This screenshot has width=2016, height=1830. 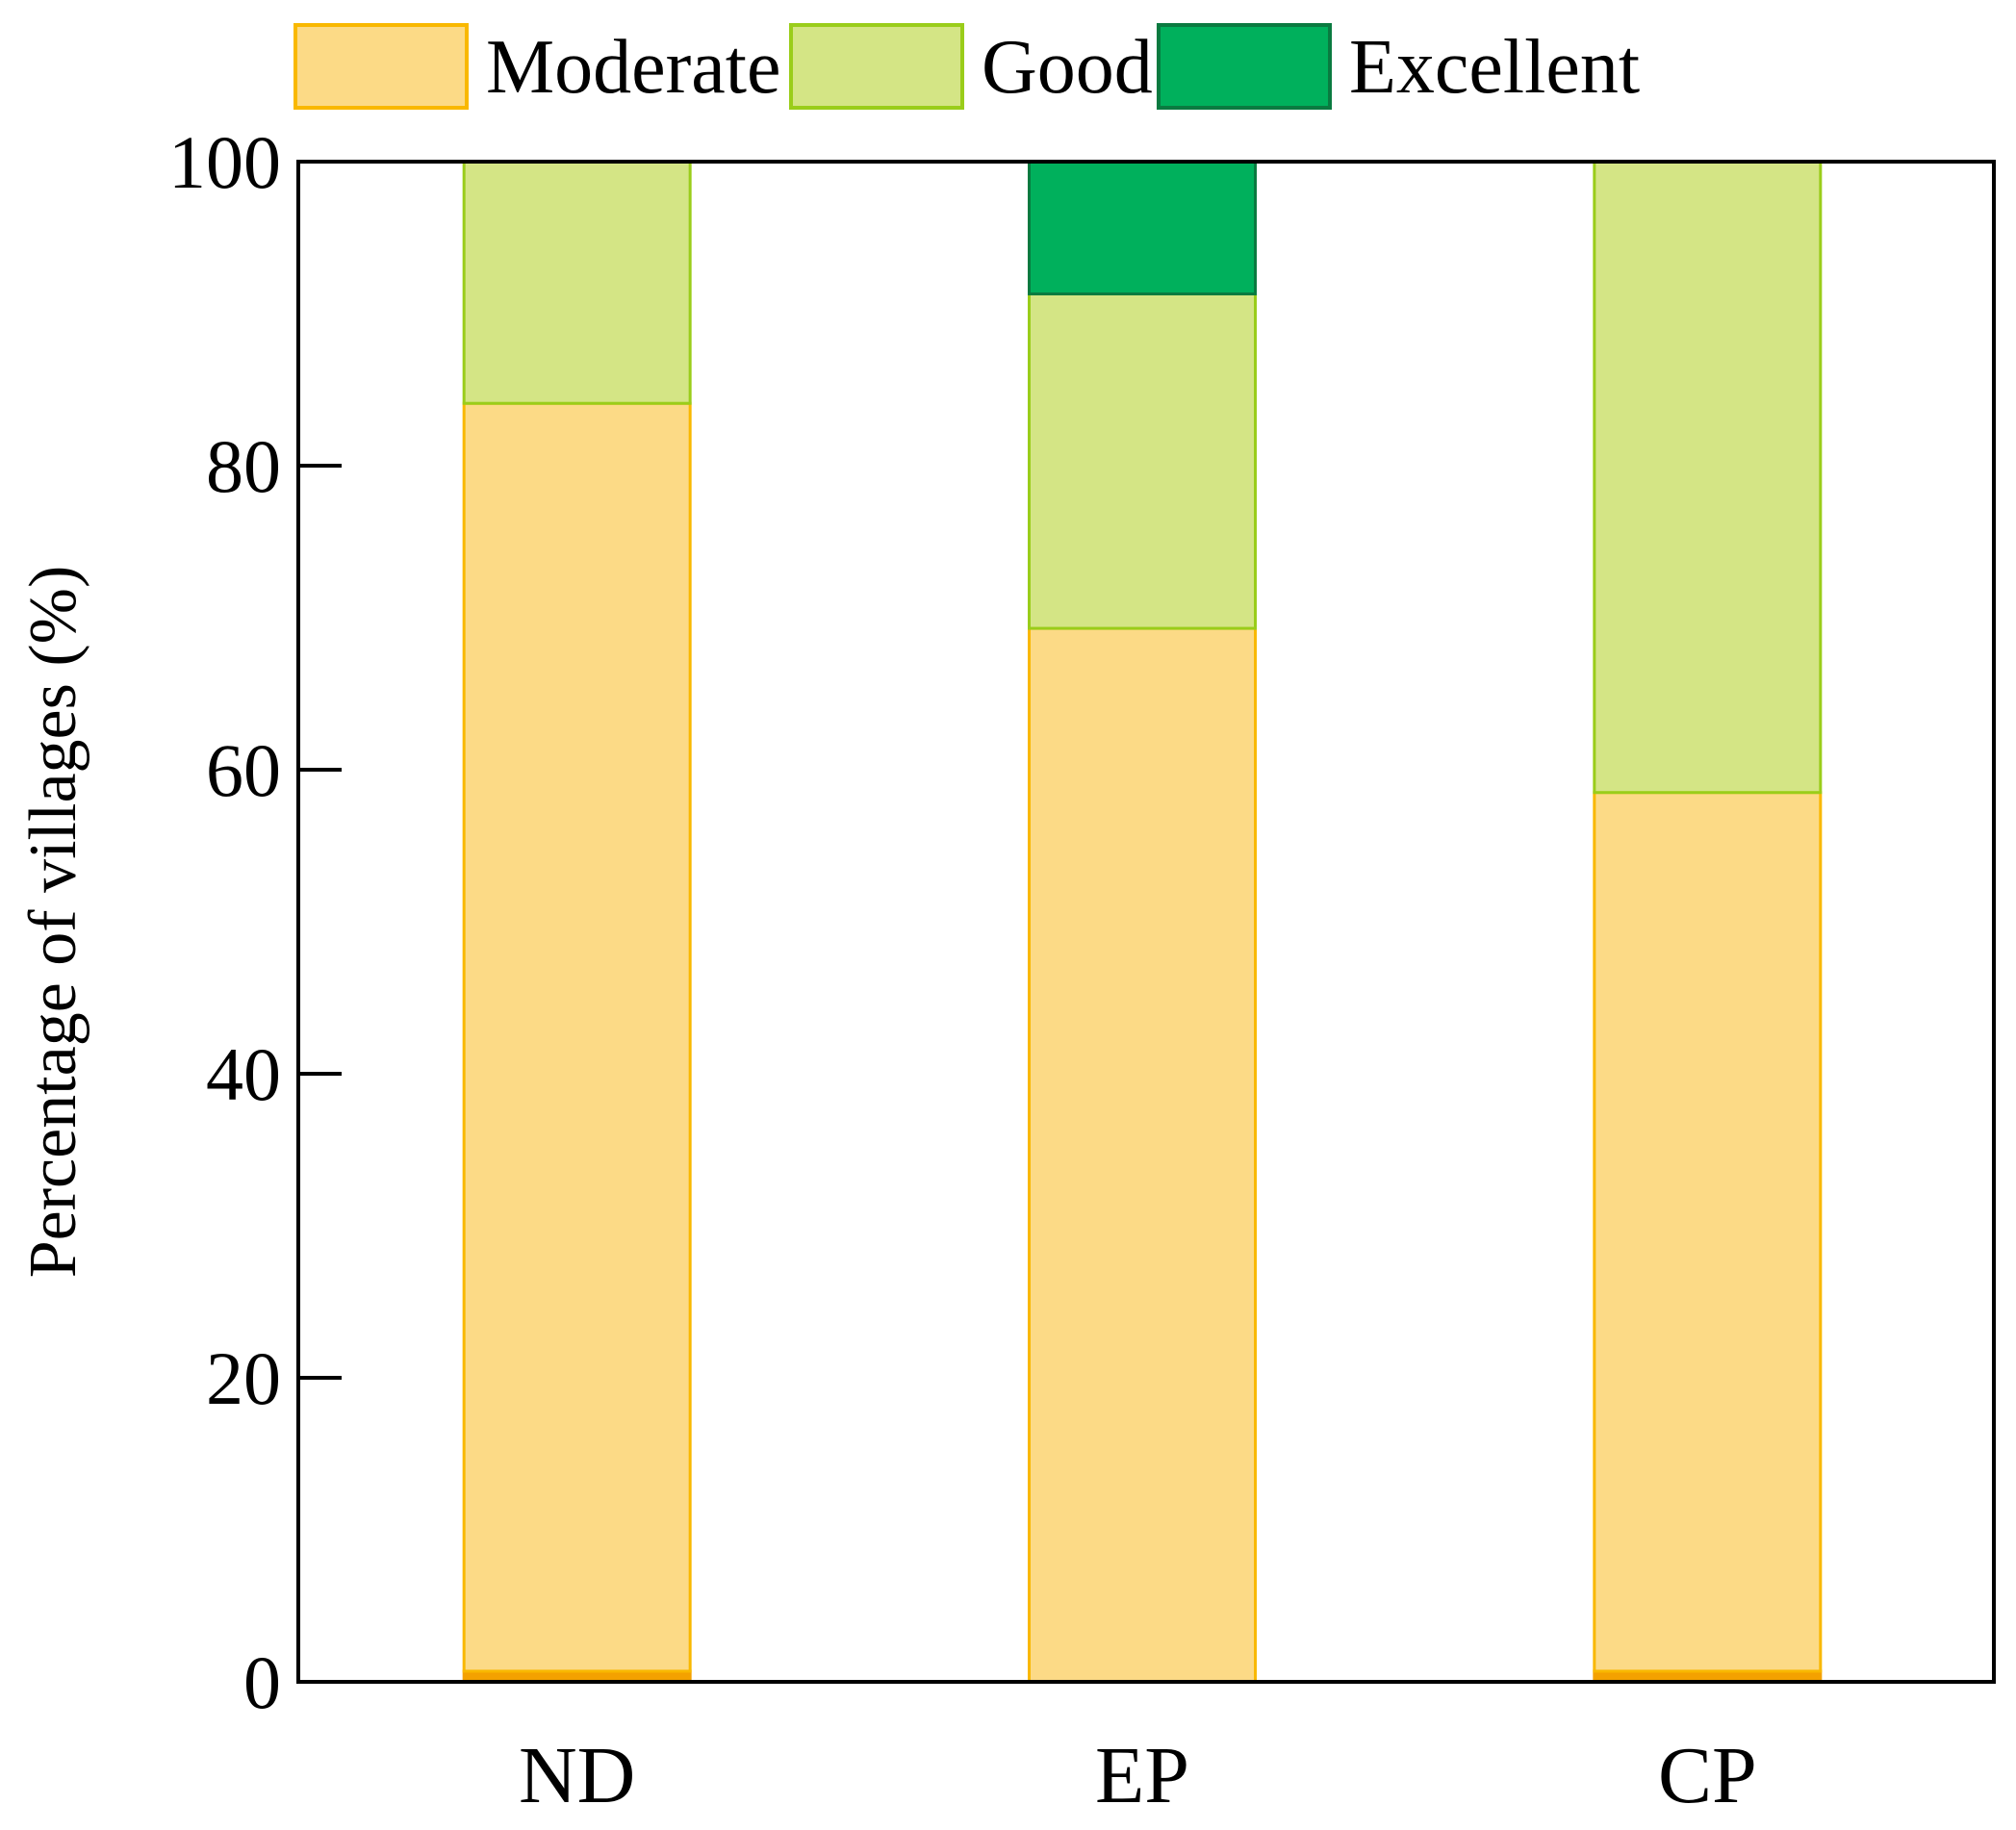 I want to click on legend-swatch-moderate, so click(x=381, y=66).